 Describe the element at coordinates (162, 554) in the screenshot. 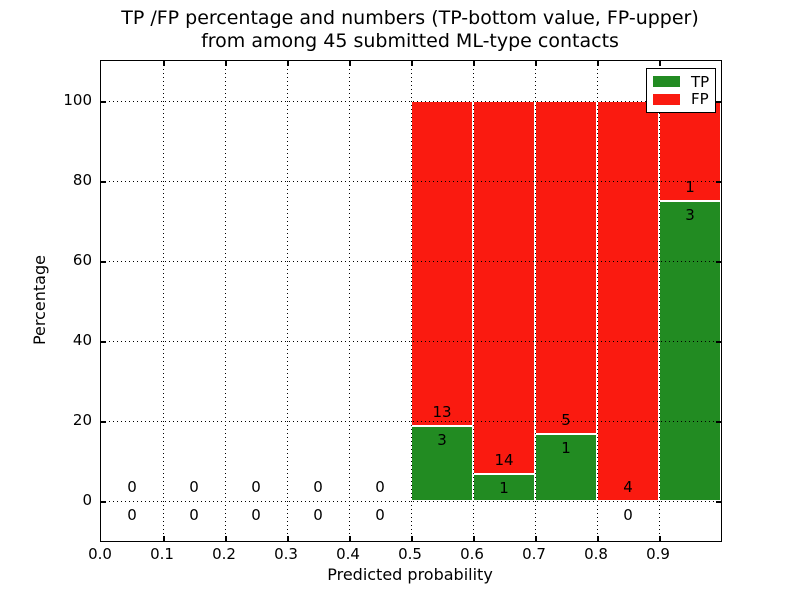

I see `x-tick-label: 0.1` at that location.